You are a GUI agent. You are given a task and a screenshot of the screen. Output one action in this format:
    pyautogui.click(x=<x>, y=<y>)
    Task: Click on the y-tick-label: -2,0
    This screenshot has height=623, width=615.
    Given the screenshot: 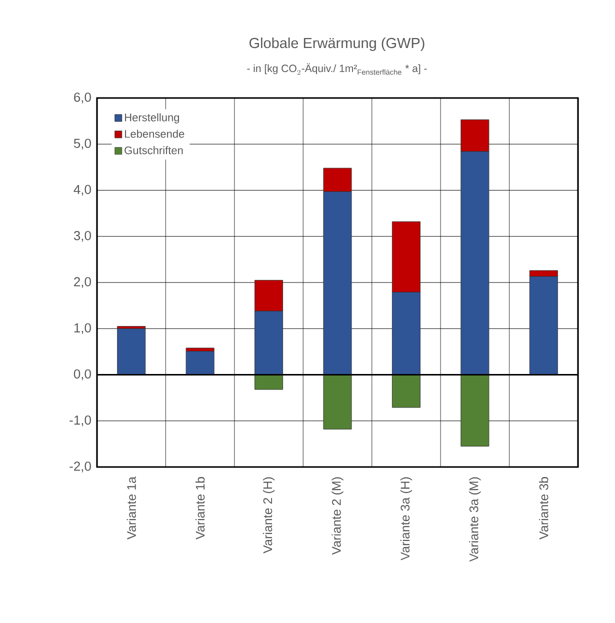 What is the action you would take?
    pyautogui.click(x=80, y=467)
    